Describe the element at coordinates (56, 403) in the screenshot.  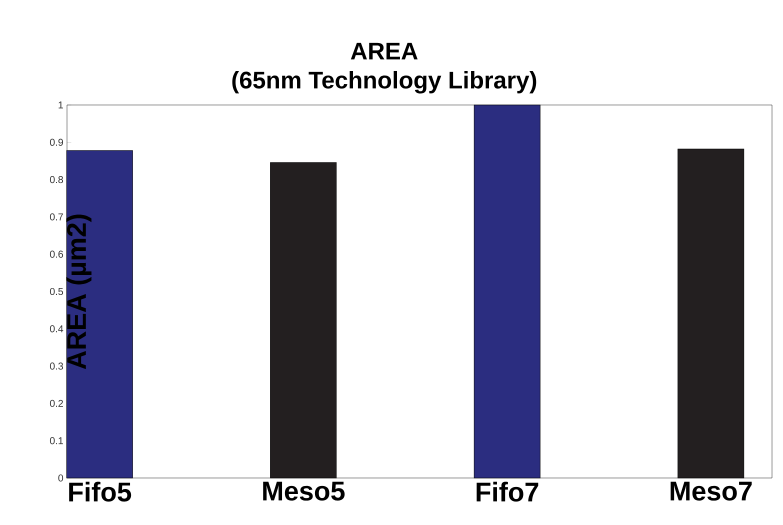
I see `y-tick-label: 0.2` at that location.